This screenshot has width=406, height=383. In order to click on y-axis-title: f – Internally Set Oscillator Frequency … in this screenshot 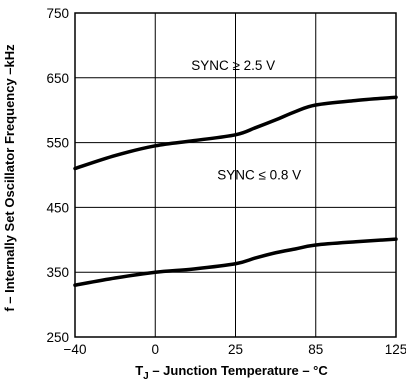, I will do `click(9, 178)`.